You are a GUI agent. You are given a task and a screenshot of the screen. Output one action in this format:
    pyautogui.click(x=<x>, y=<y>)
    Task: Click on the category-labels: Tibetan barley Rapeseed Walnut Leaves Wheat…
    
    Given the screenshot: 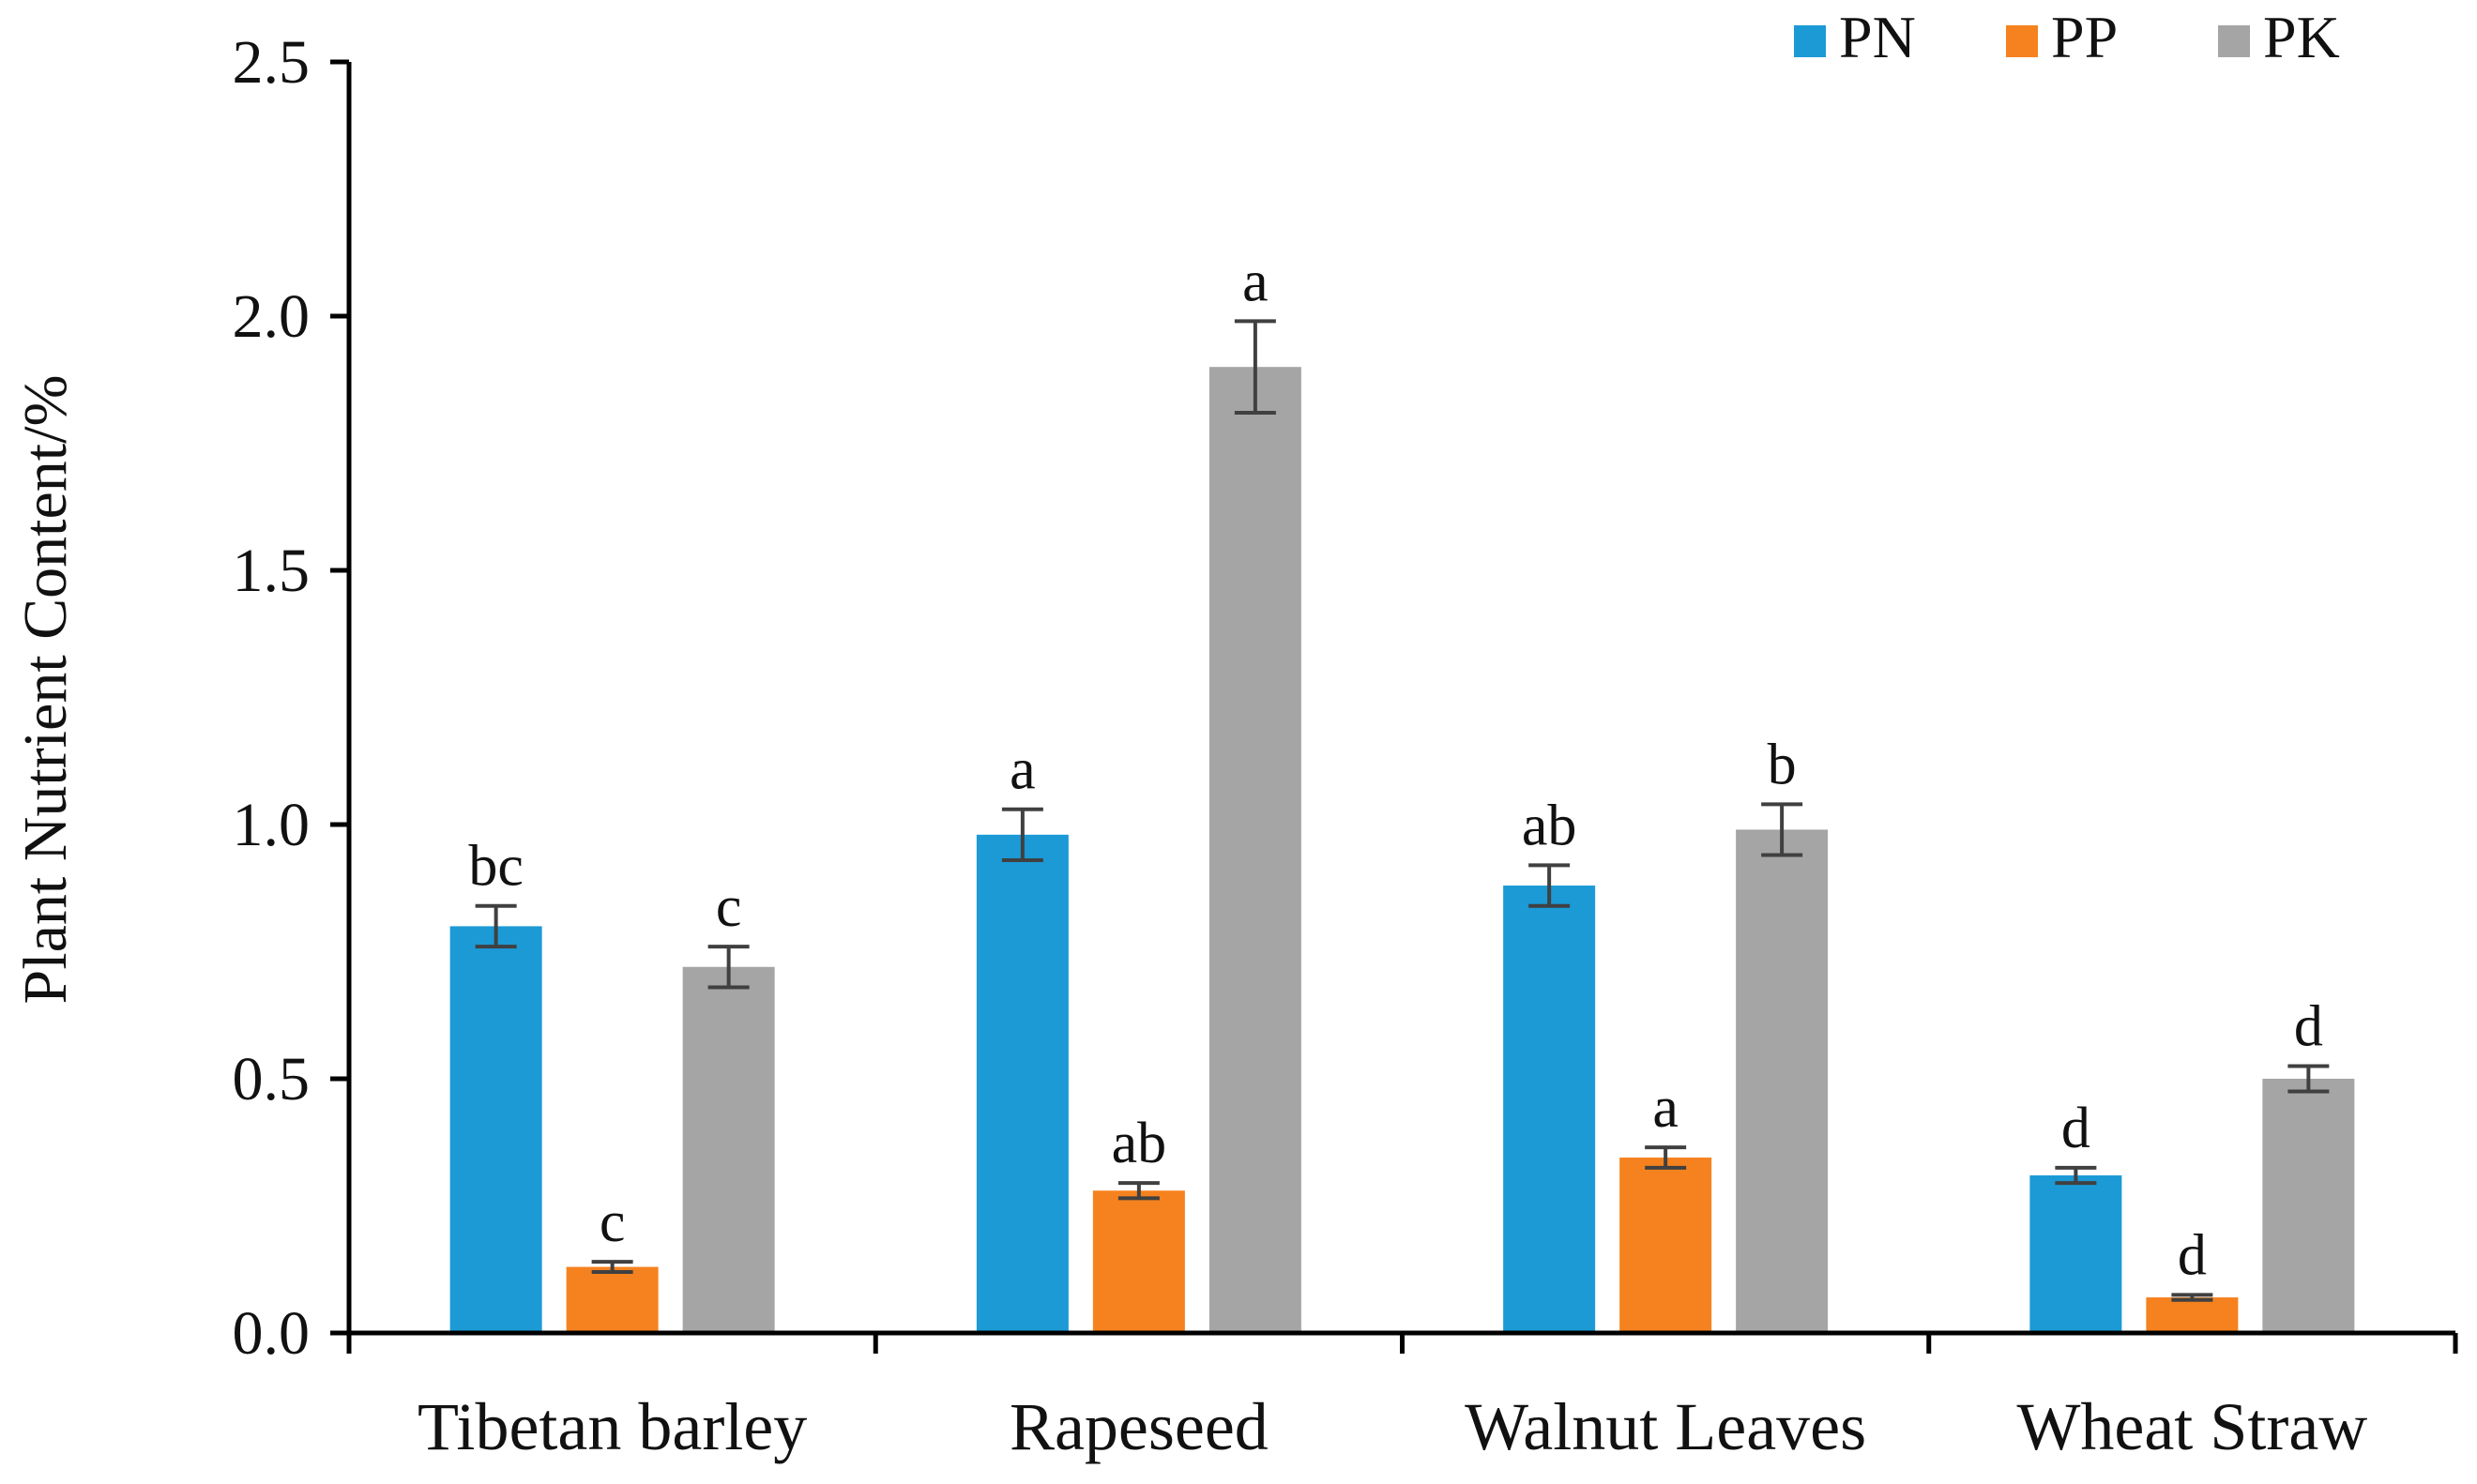 What is the action you would take?
    pyautogui.click(x=1393, y=1427)
    